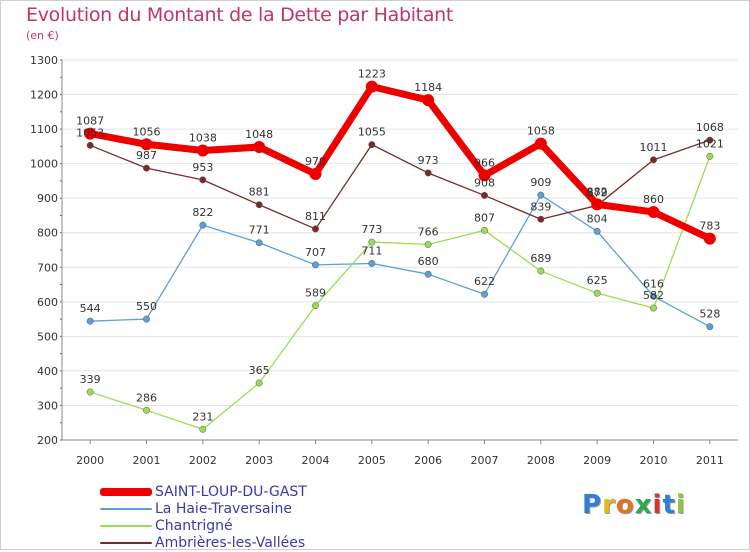 The width and height of the screenshot is (750, 552). I want to click on x-tick-label-2002: 2002, so click(203, 460).